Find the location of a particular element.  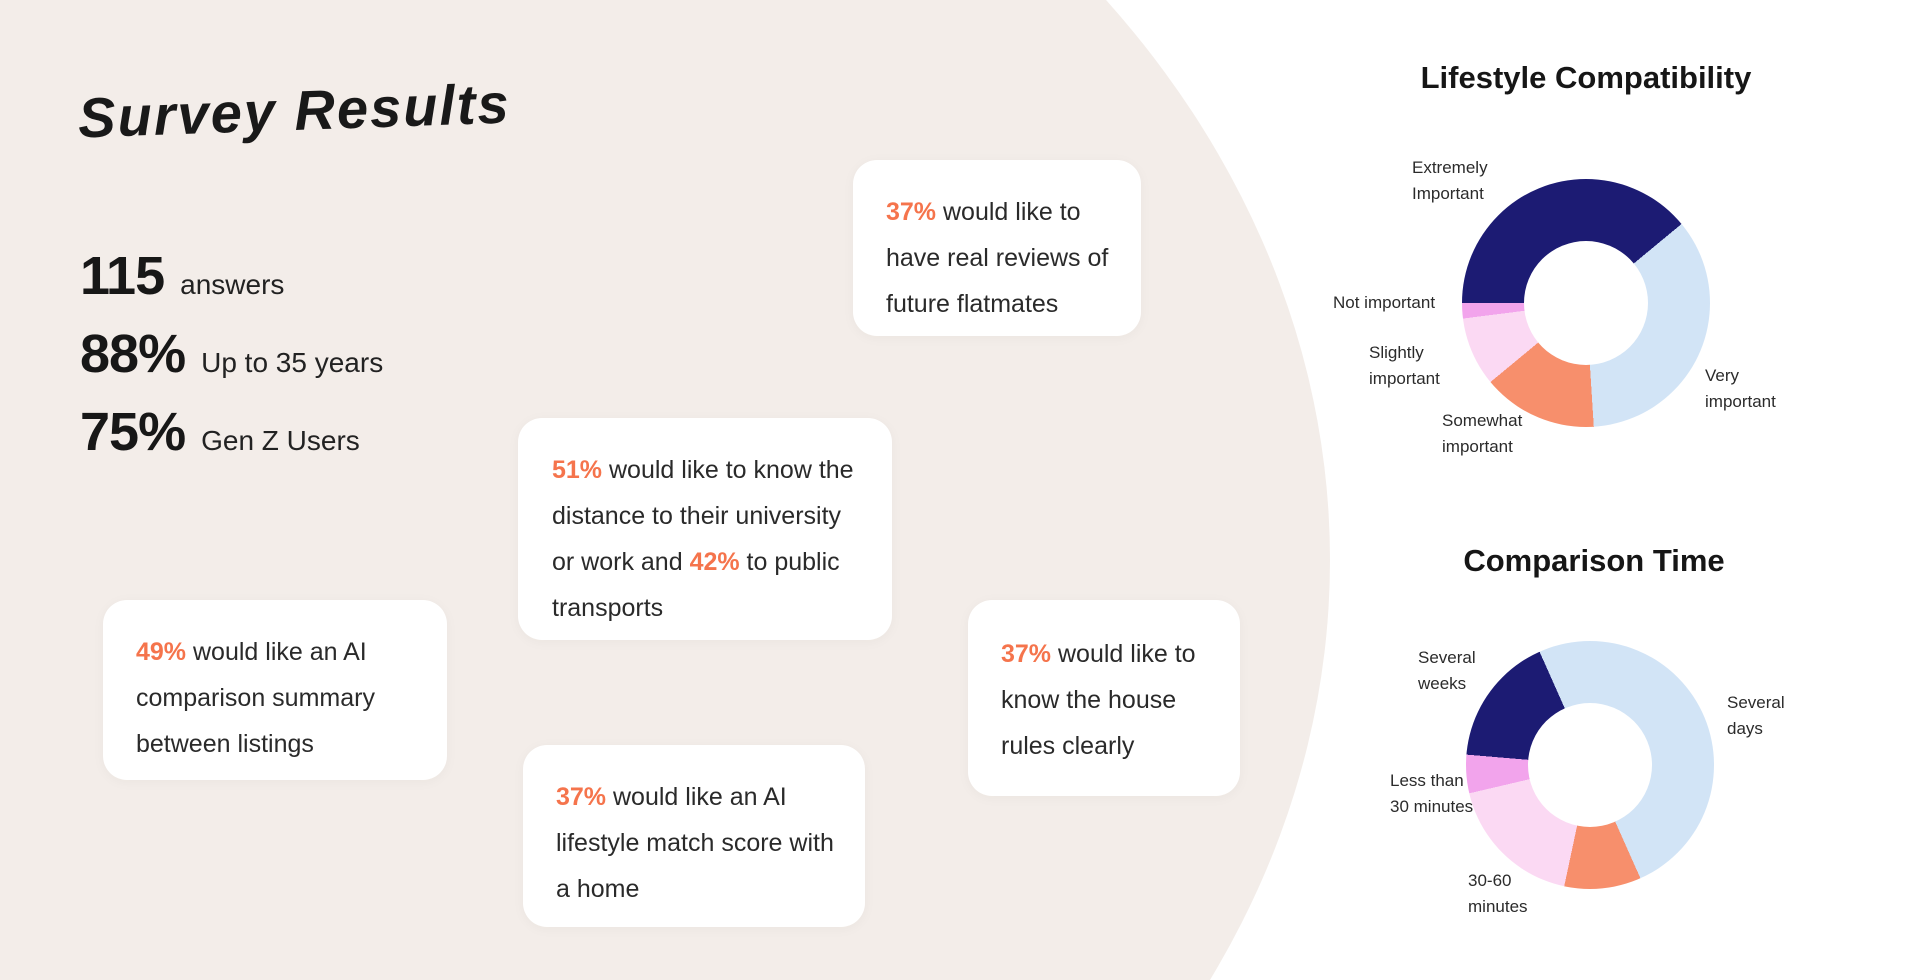

stat-label: answers is located at coordinates (232, 284).